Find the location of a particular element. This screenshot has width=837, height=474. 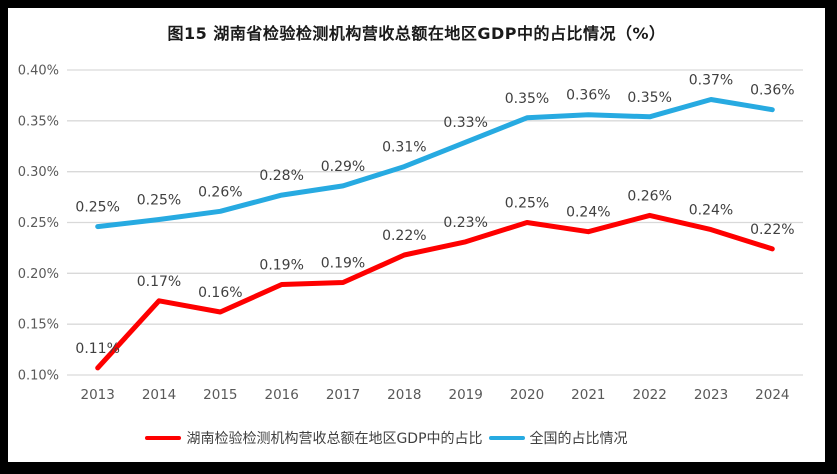

data-label-national-2018: 0.31% is located at coordinates (404, 148).